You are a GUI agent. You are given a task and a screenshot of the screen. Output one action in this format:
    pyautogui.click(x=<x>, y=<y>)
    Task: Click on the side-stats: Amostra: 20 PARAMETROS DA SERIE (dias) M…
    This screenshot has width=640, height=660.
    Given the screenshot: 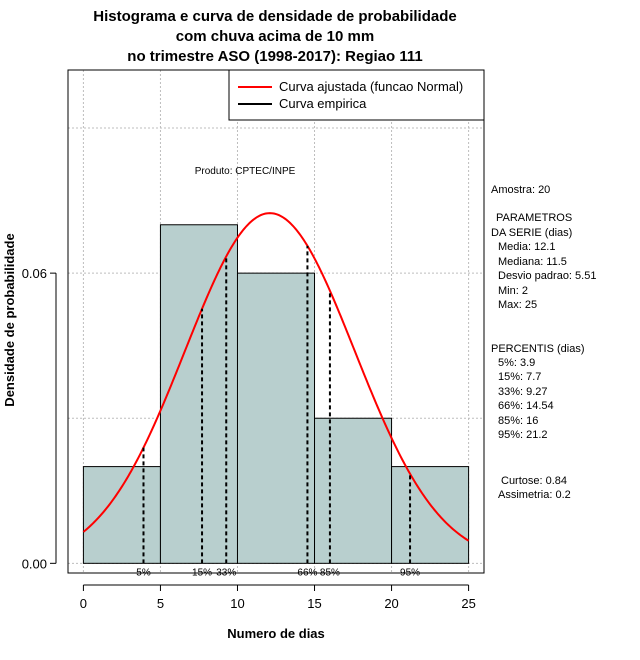 What is the action you would take?
    pyautogui.click(x=543, y=342)
    